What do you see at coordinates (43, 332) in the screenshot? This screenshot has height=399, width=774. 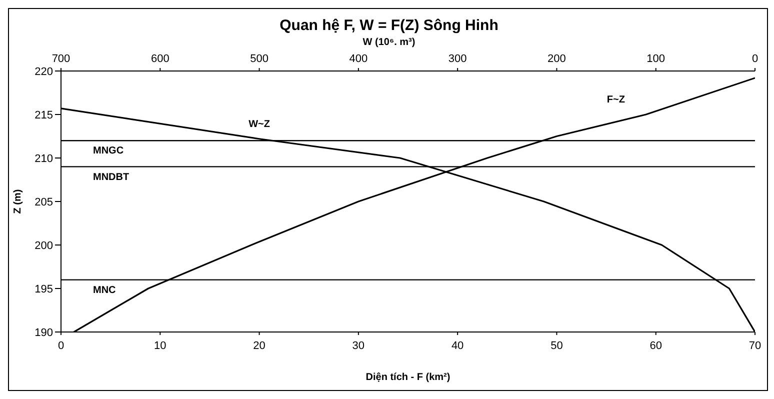 I see `y-tick-label: 190` at bounding box center [43, 332].